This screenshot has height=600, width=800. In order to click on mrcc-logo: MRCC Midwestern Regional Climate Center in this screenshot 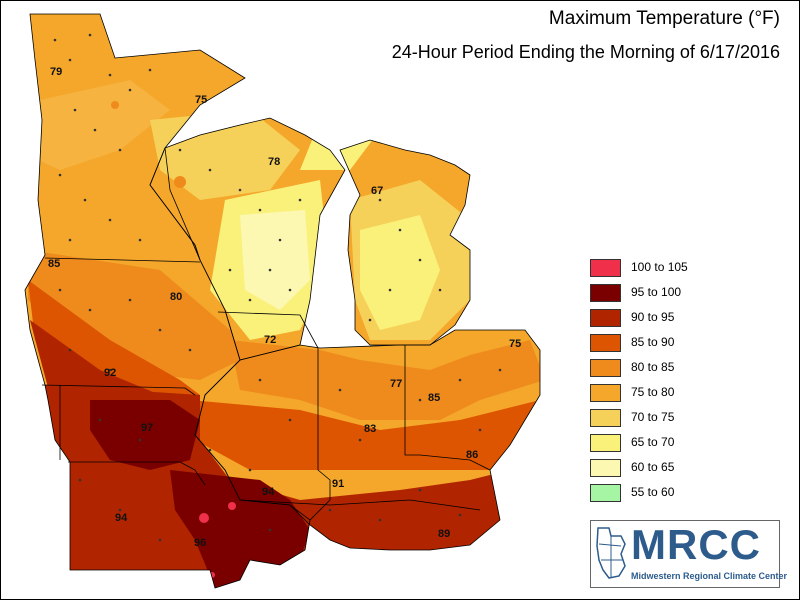, I will do `click(688, 554)`.